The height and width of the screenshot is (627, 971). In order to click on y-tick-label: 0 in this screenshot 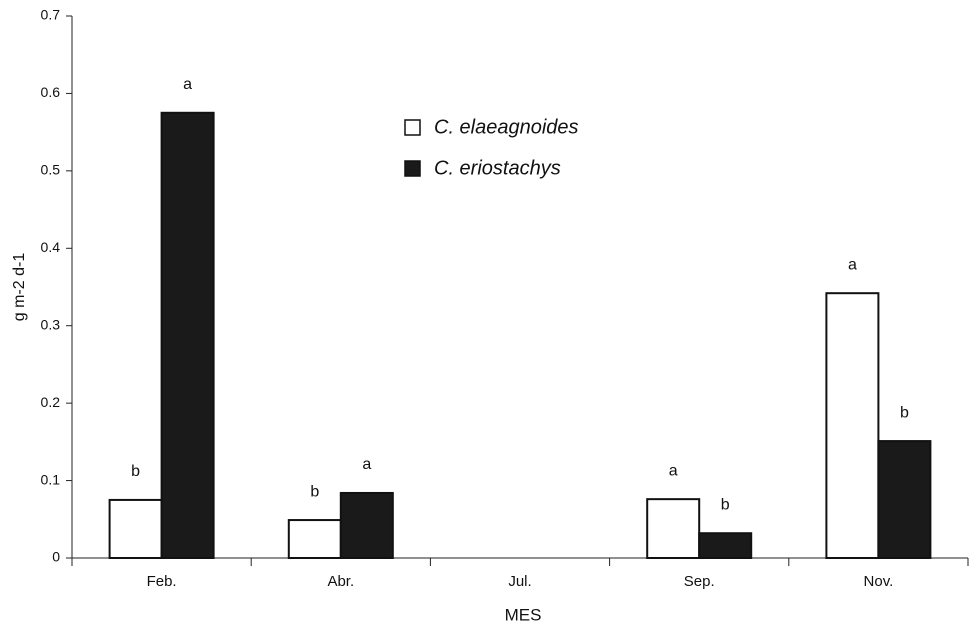, I will do `click(56, 557)`.